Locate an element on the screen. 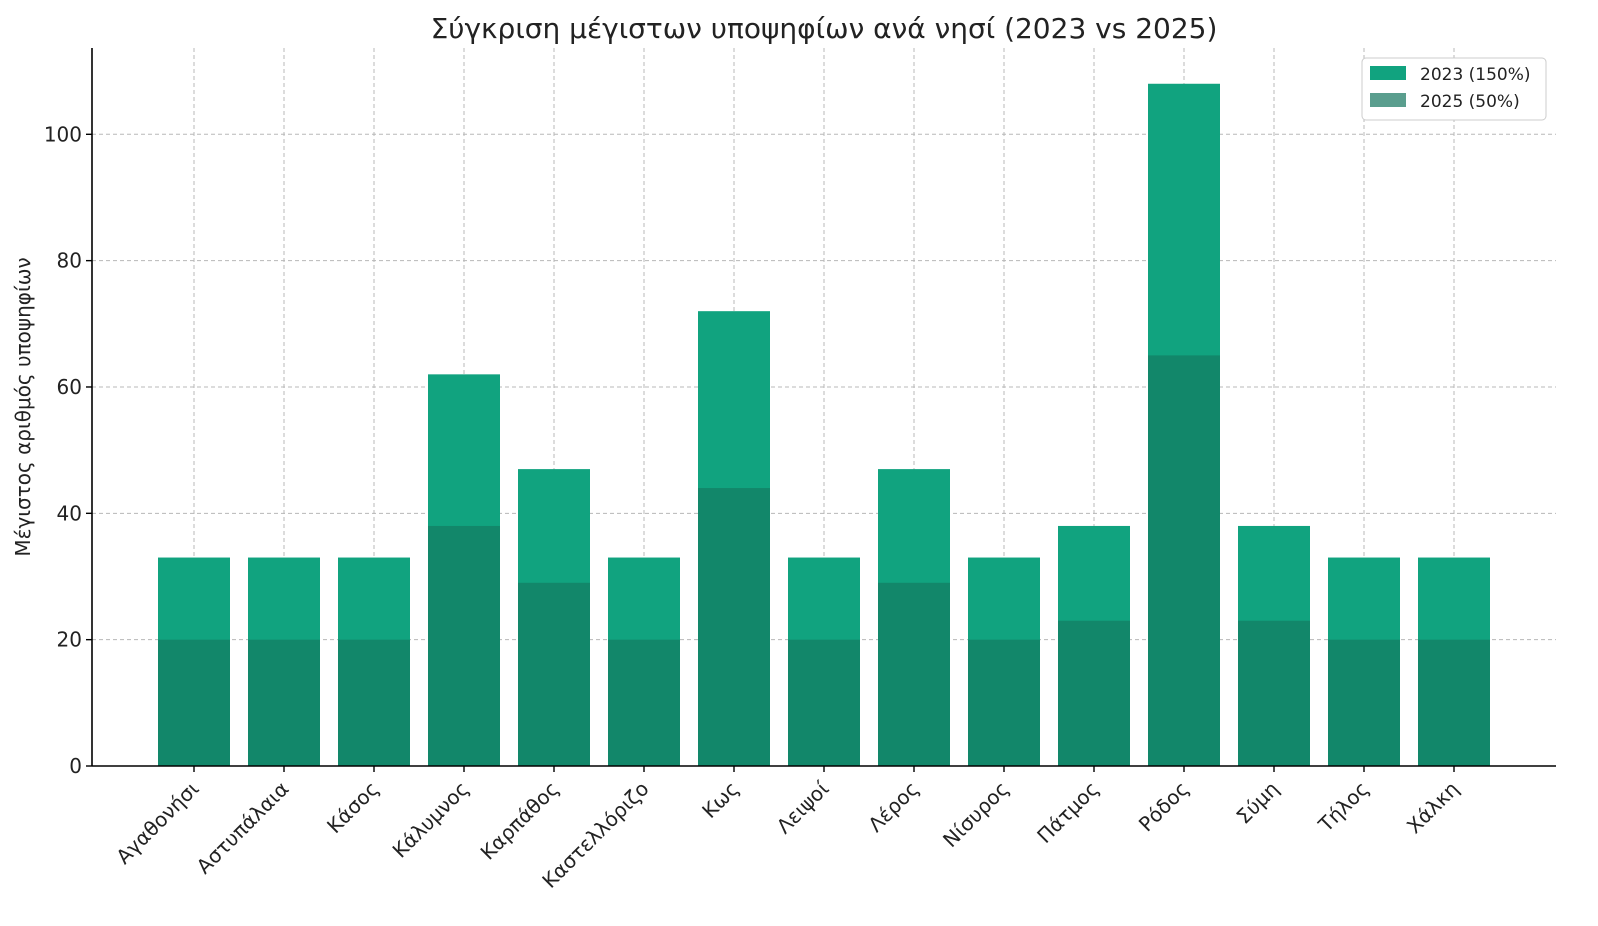 This screenshot has height=926, width=1598. legend-swatch-2023 is located at coordinates (1388, 73).